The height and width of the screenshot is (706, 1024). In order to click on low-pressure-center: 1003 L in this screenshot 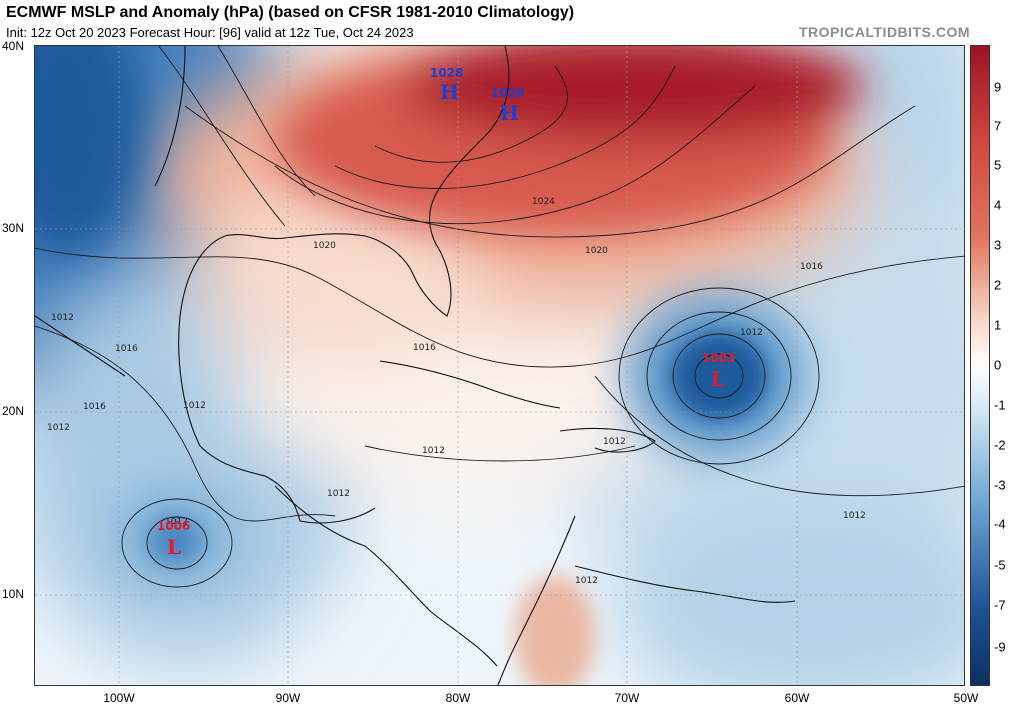, I will do `click(718, 371)`.